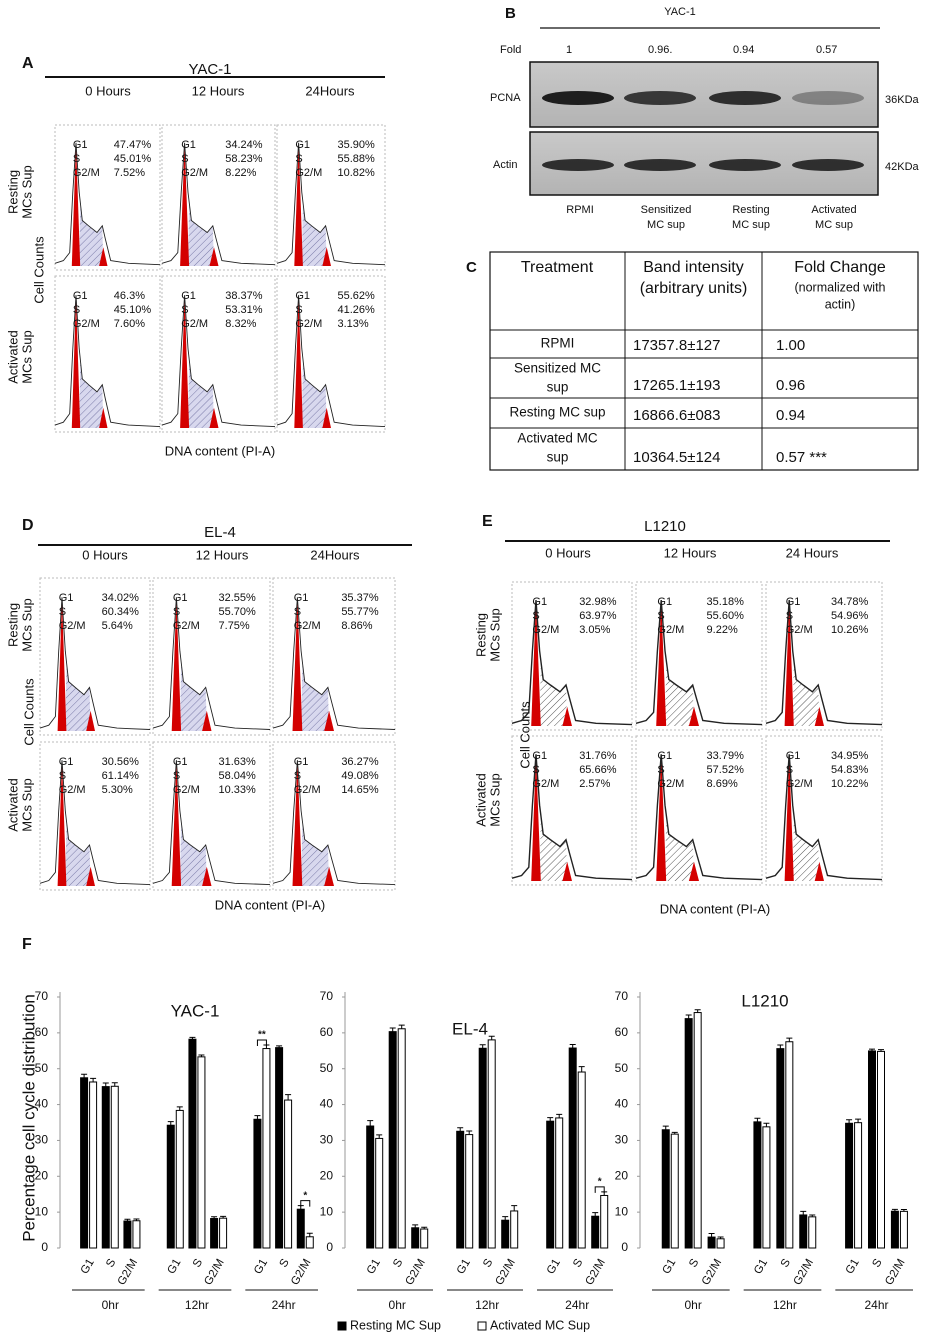 Image resolution: width=929 pixels, height=1339 pixels. Describe the element at coordinates (12, 625) in the screenshot. I see `row-label: Resting` at that location.